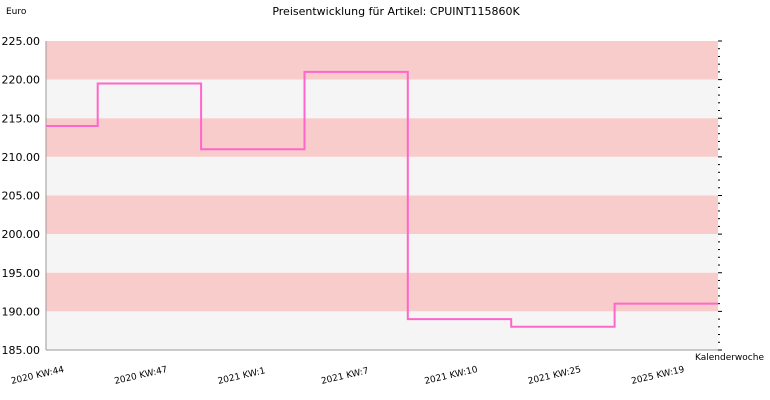 The height and width of the screenshot is (400, 770). Describe the element at coordinates (554, 376) in the screenshot. I see `x-tick-label: 2021 KW:25` at that location.